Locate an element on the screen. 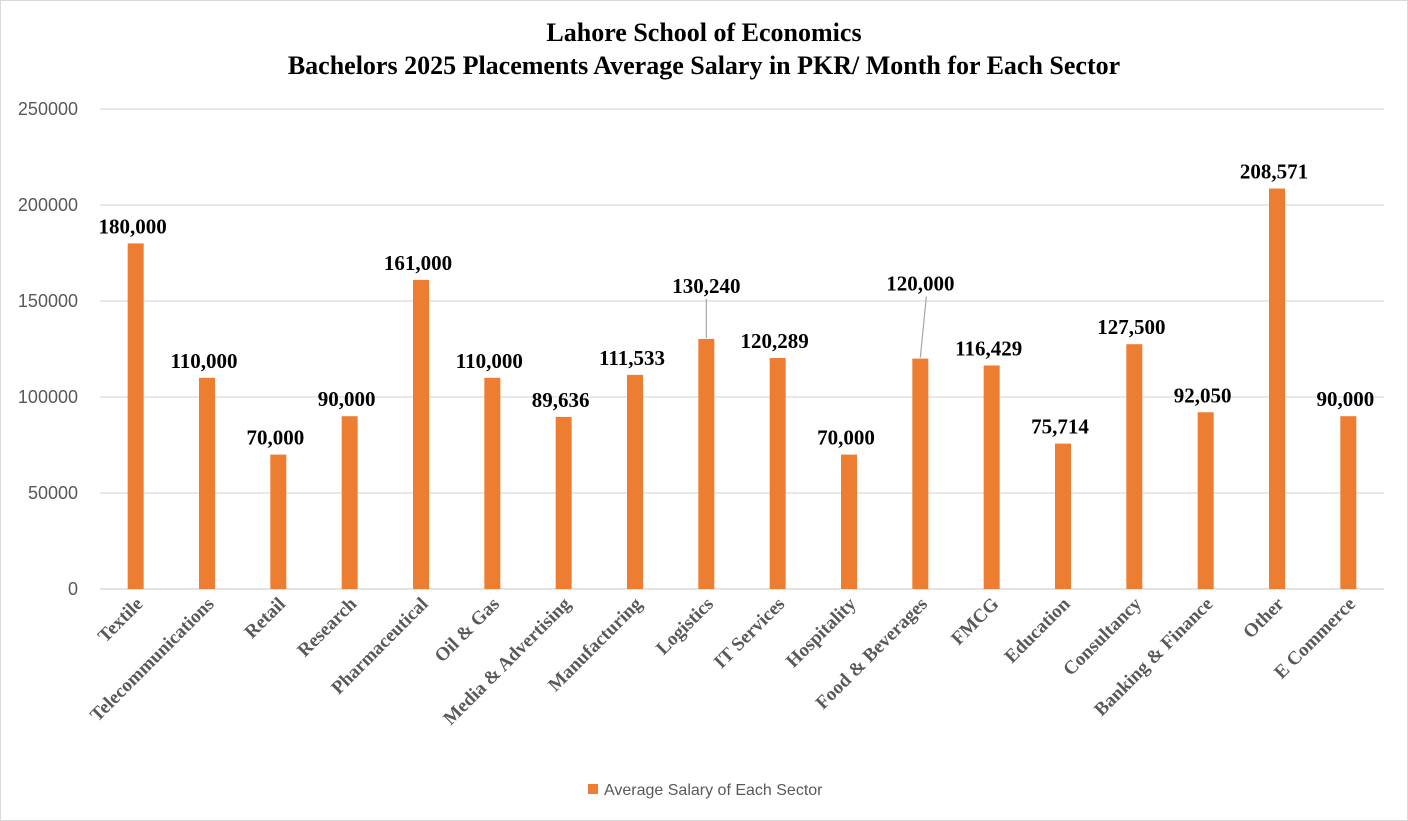  x-tick-label: IT Services is located at coordinates (749, 633).